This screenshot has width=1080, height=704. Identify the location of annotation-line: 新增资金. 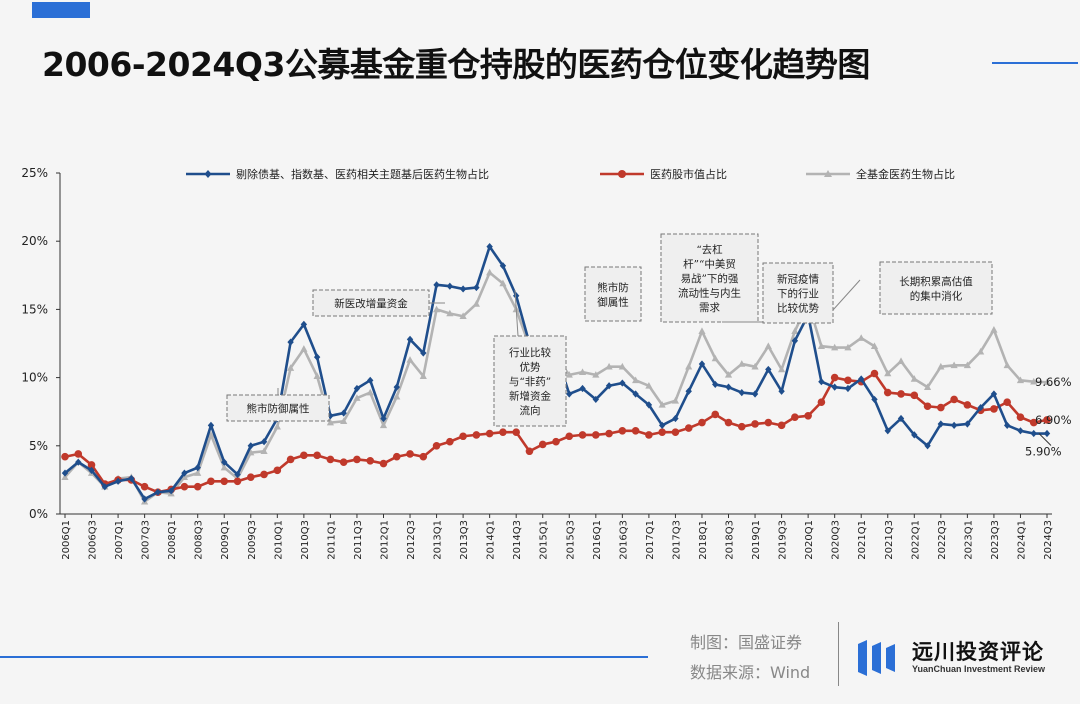
(530, 396).